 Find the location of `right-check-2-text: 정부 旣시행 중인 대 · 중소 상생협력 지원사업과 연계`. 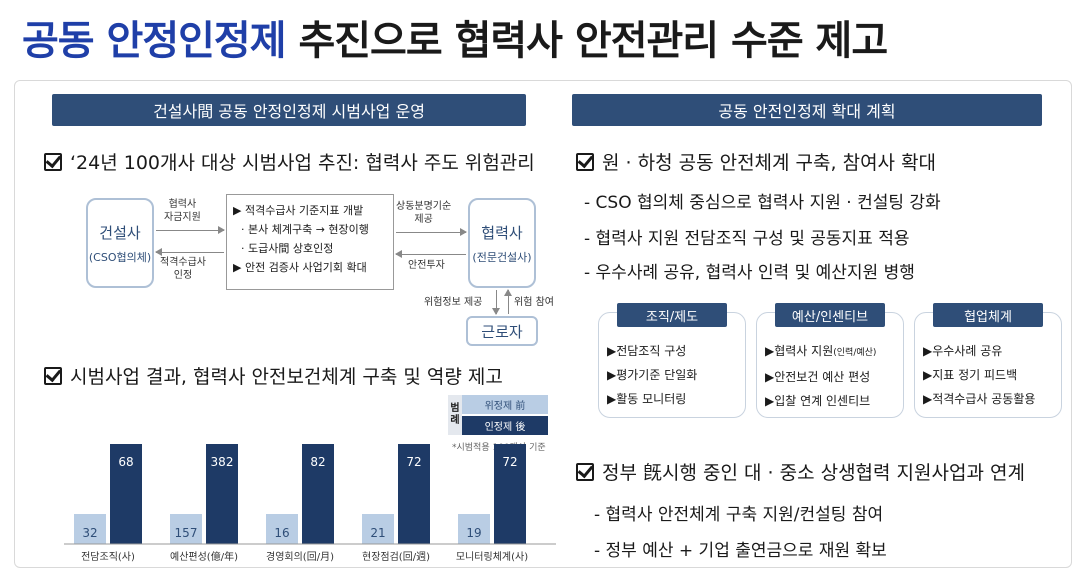

right-check-2-text: 정부 旣시행 중인 대 · 중소 상생협력 지원사업과 연계 is located at coordinates (813, 473).